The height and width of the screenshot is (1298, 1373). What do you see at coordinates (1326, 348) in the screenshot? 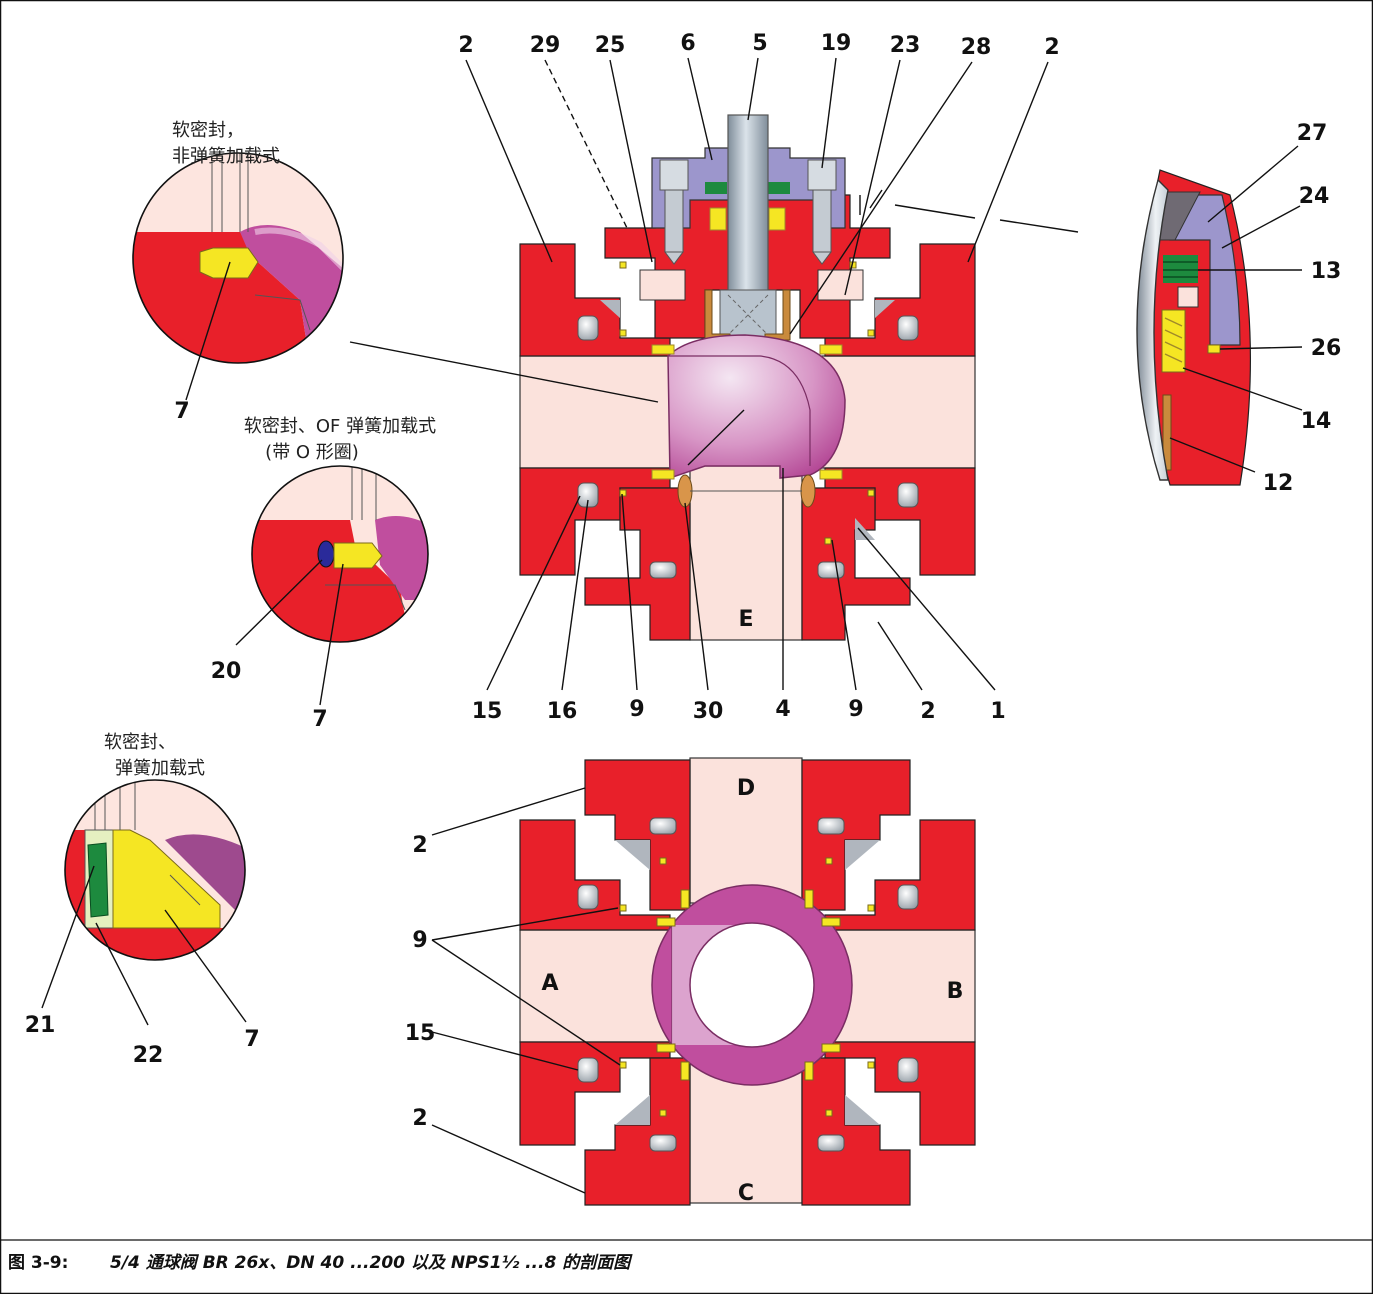
I see `part-label: 26` at bounding box center [1326, 348].